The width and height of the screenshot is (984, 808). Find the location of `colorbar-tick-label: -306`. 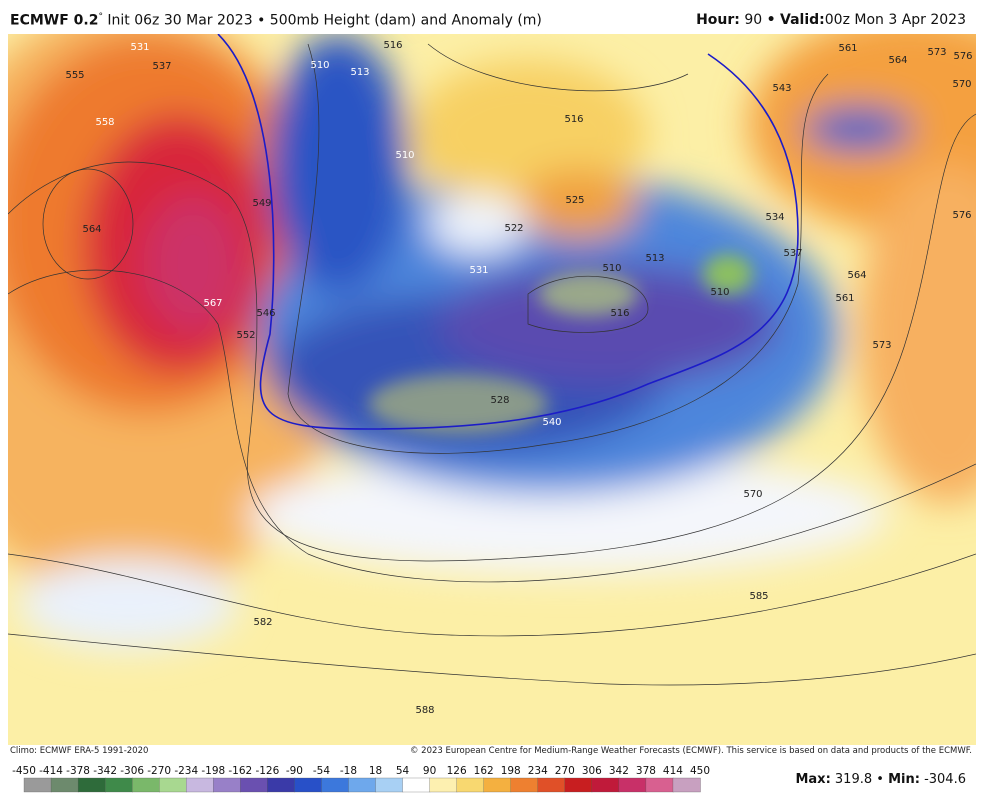

colorbar-tick-label: -306 is located at coordinates (132, 771).